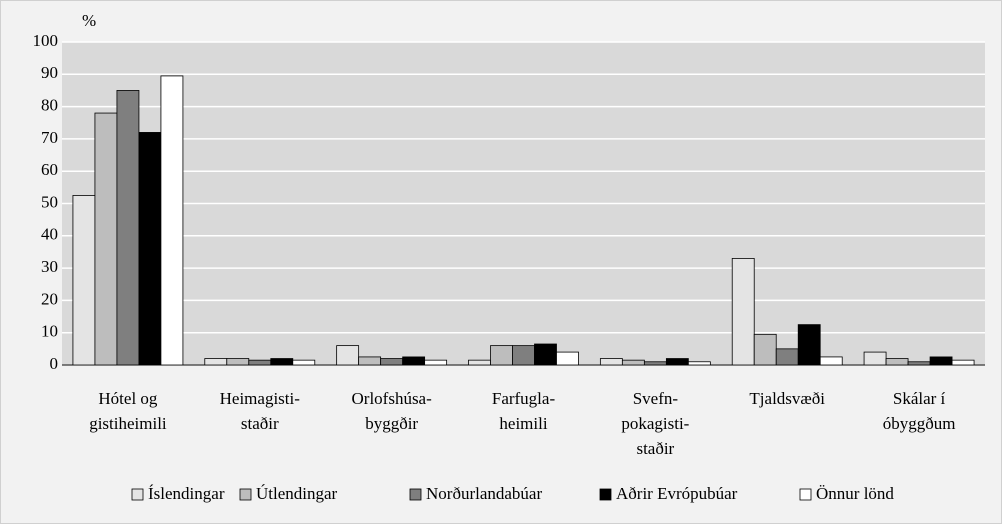 The image size is (1002, 524). Describe the element at coordinates (392, 398) in the screenshot. I see `x-tick-label: Orlofshúsa-` at that location.